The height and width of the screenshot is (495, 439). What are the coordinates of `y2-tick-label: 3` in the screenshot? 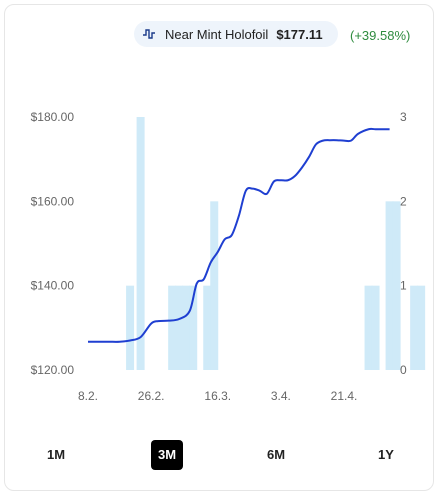 It's located at (403, 117).